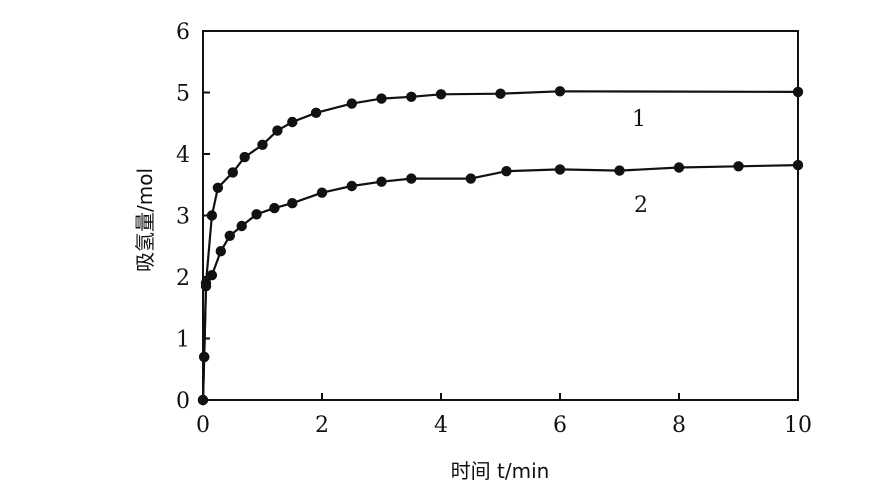  I want to click on series-2-label: 2, so click(641, 205).